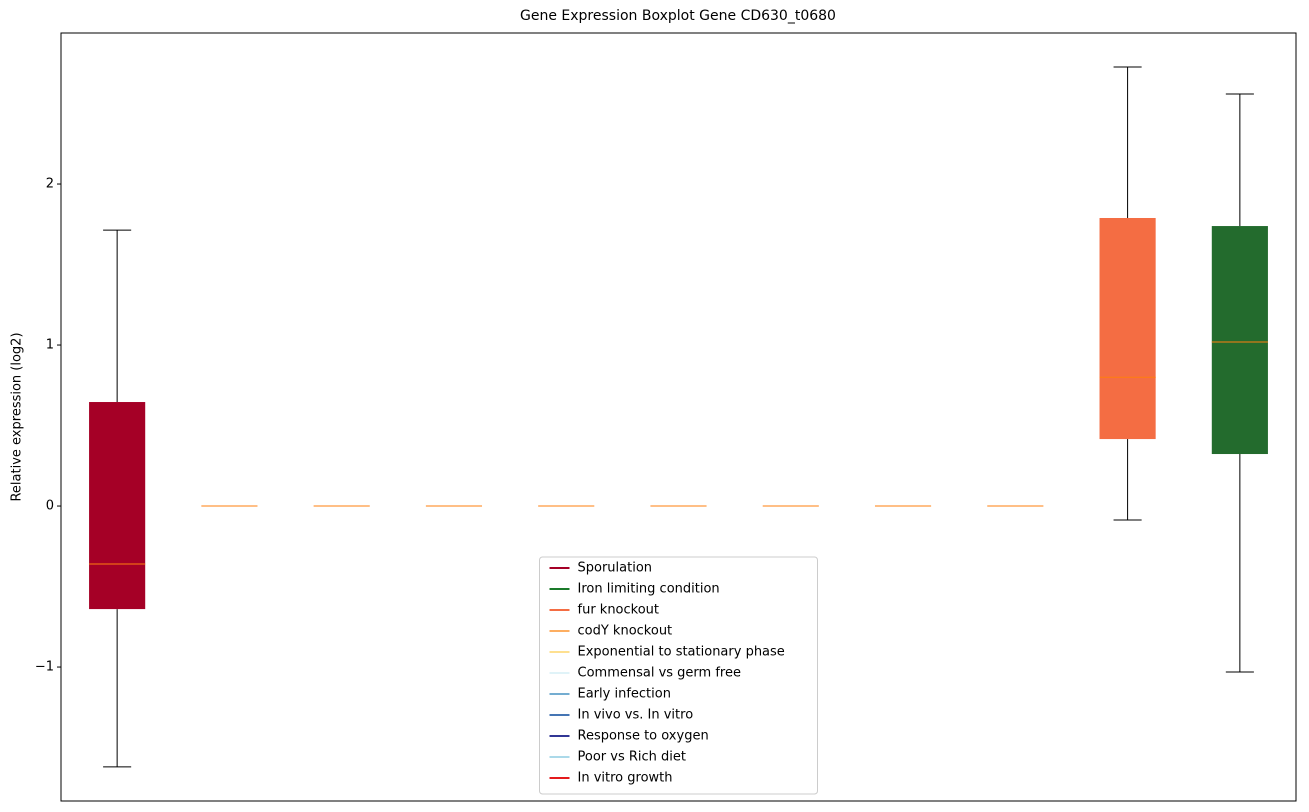 The height and width of the screenshot is (812, 1309). I want to click on legend-label: Commensal vs germ free, so click(659, 673).